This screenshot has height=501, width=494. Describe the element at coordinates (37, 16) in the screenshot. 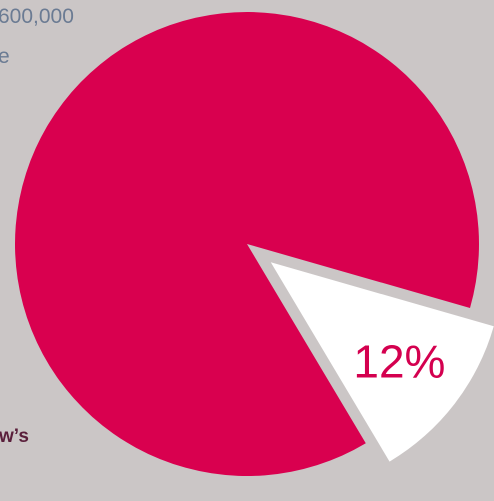

I see `partial-text-top-1: 600,000` at that location.